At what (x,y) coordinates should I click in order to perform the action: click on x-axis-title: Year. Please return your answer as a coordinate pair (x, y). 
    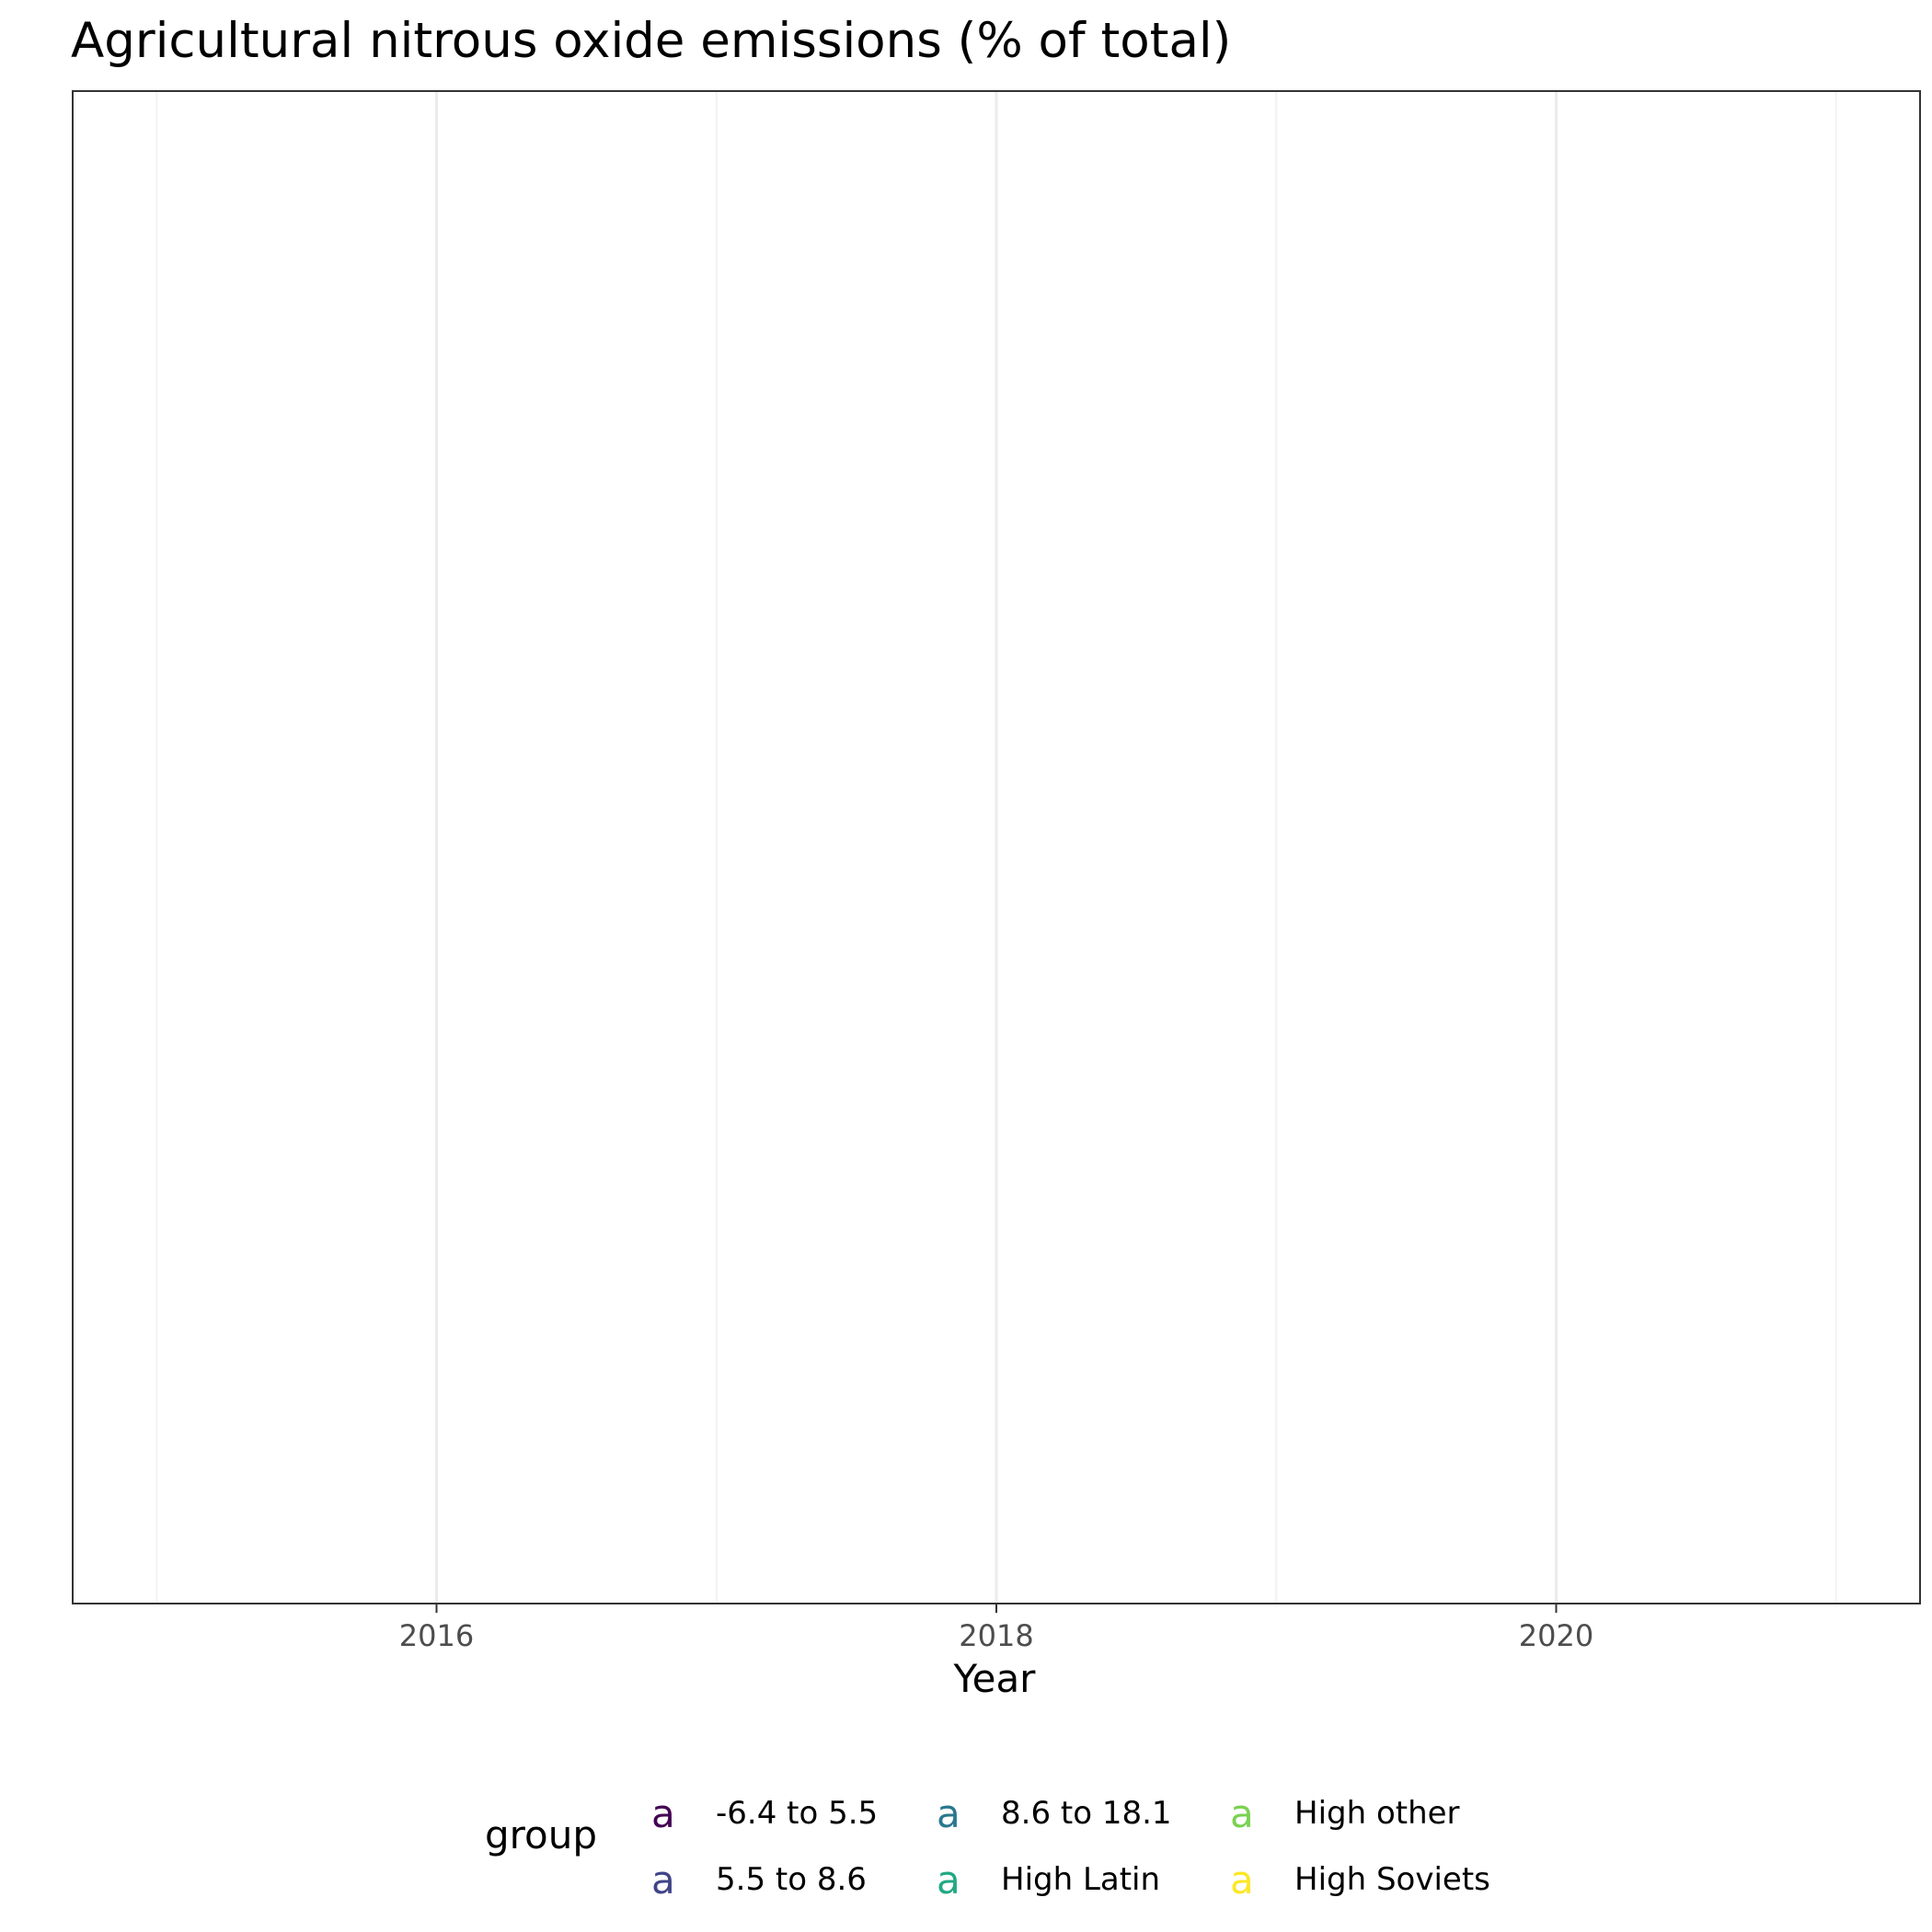
    Looking at the image, I should click on (995, 1678).